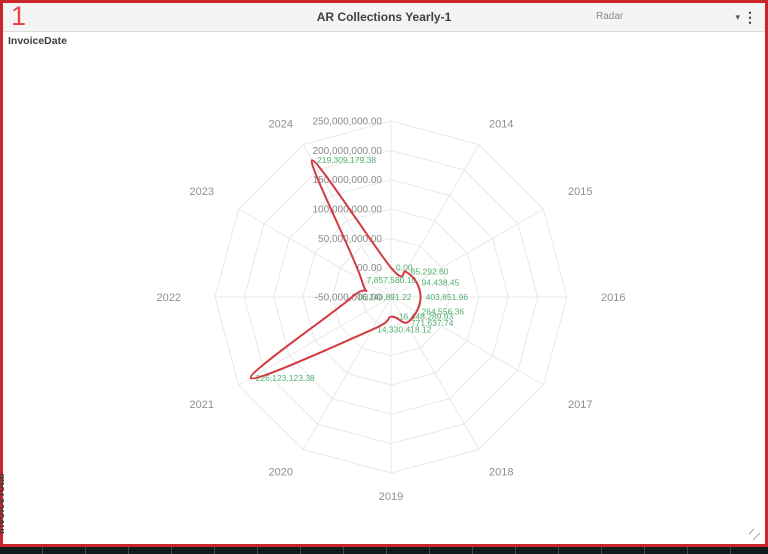 This screenshot has height=554, width=768. What do you see at coordinates (350, 239) in the screenshot?
I see `svg-text: 50,000,000.00` at bounding box center [350, 239].